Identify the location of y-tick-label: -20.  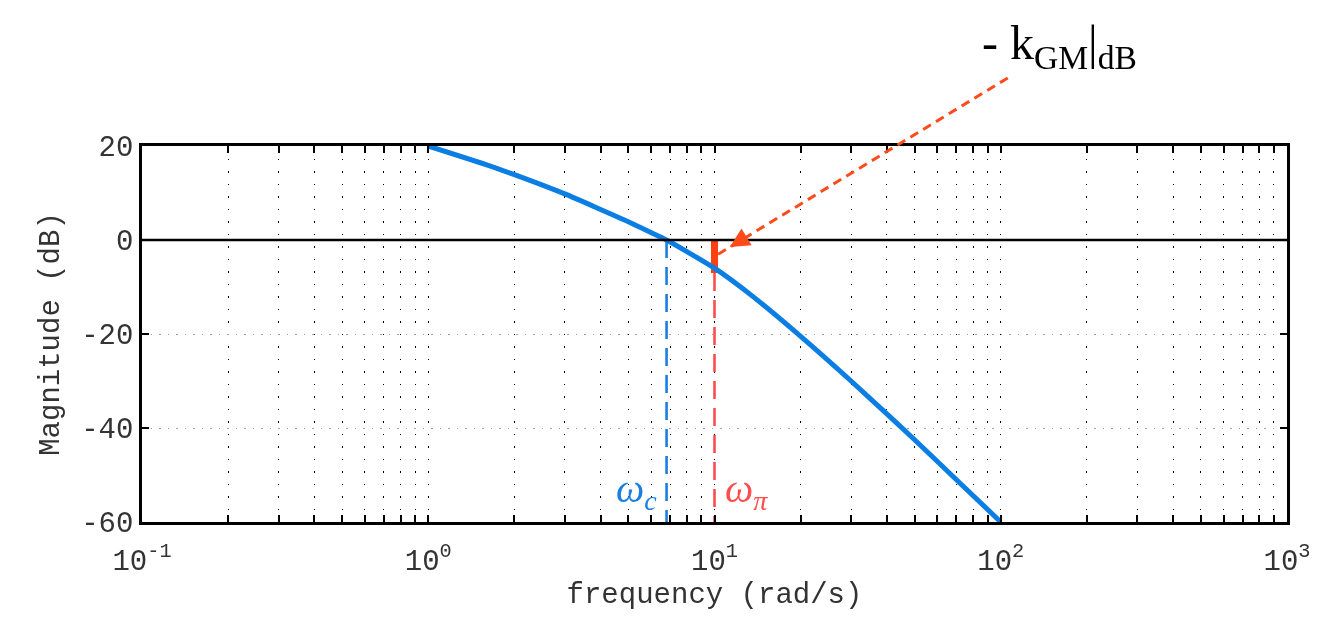
(107, 337).